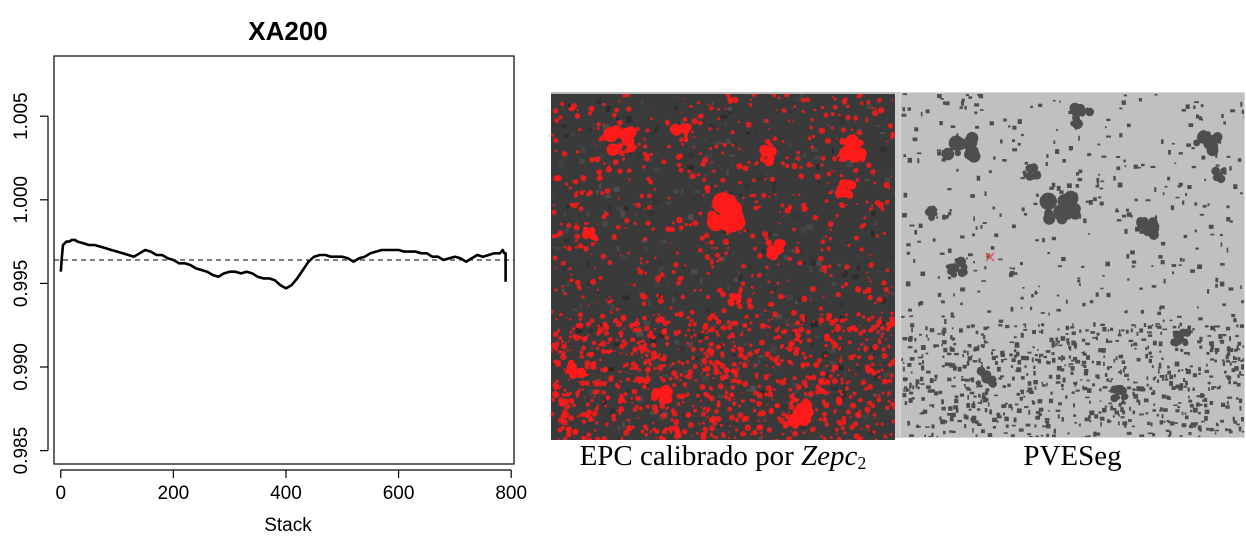 Image resolution: width=1246 pixels, height=537 pixels. What do you see at coordinates (1072, 456) in the screenshot?
I see `pveseg-caption: PVESeg` at bounding box center [1072, 456].